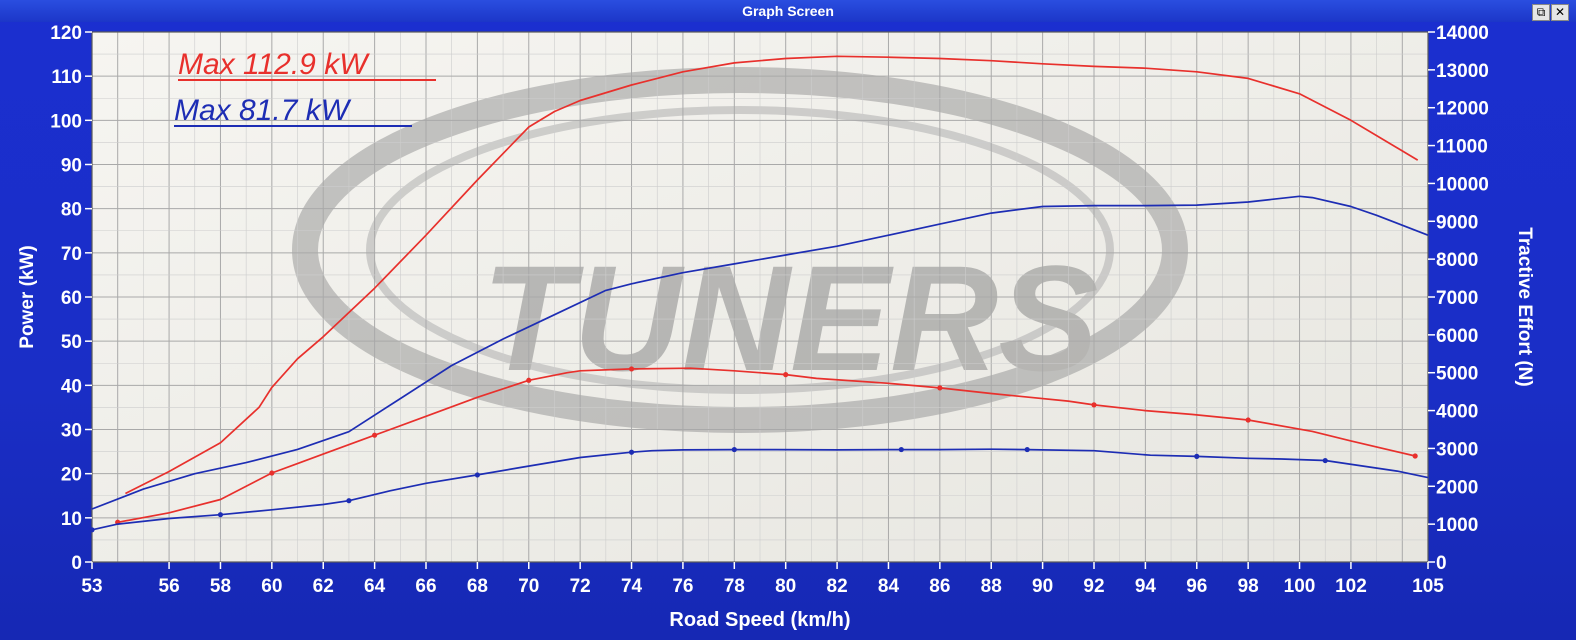  I want to click on y-tick-label: 60, so click(71, 298).